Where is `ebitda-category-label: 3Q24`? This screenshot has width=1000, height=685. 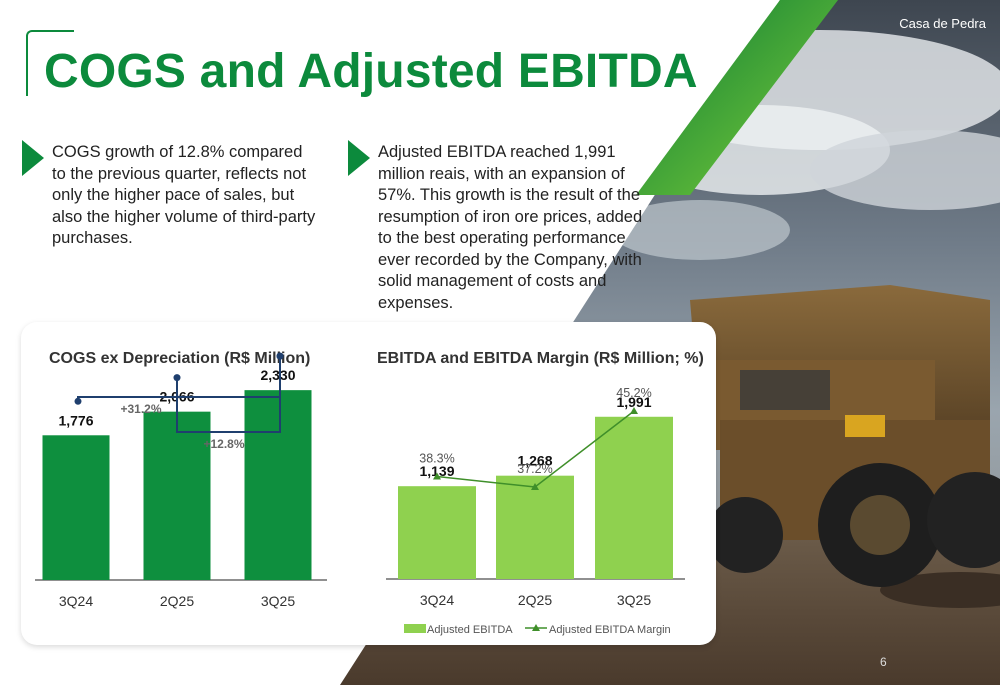 ebitda-category-label: 3Q24 is located at coordinates (437, 600).